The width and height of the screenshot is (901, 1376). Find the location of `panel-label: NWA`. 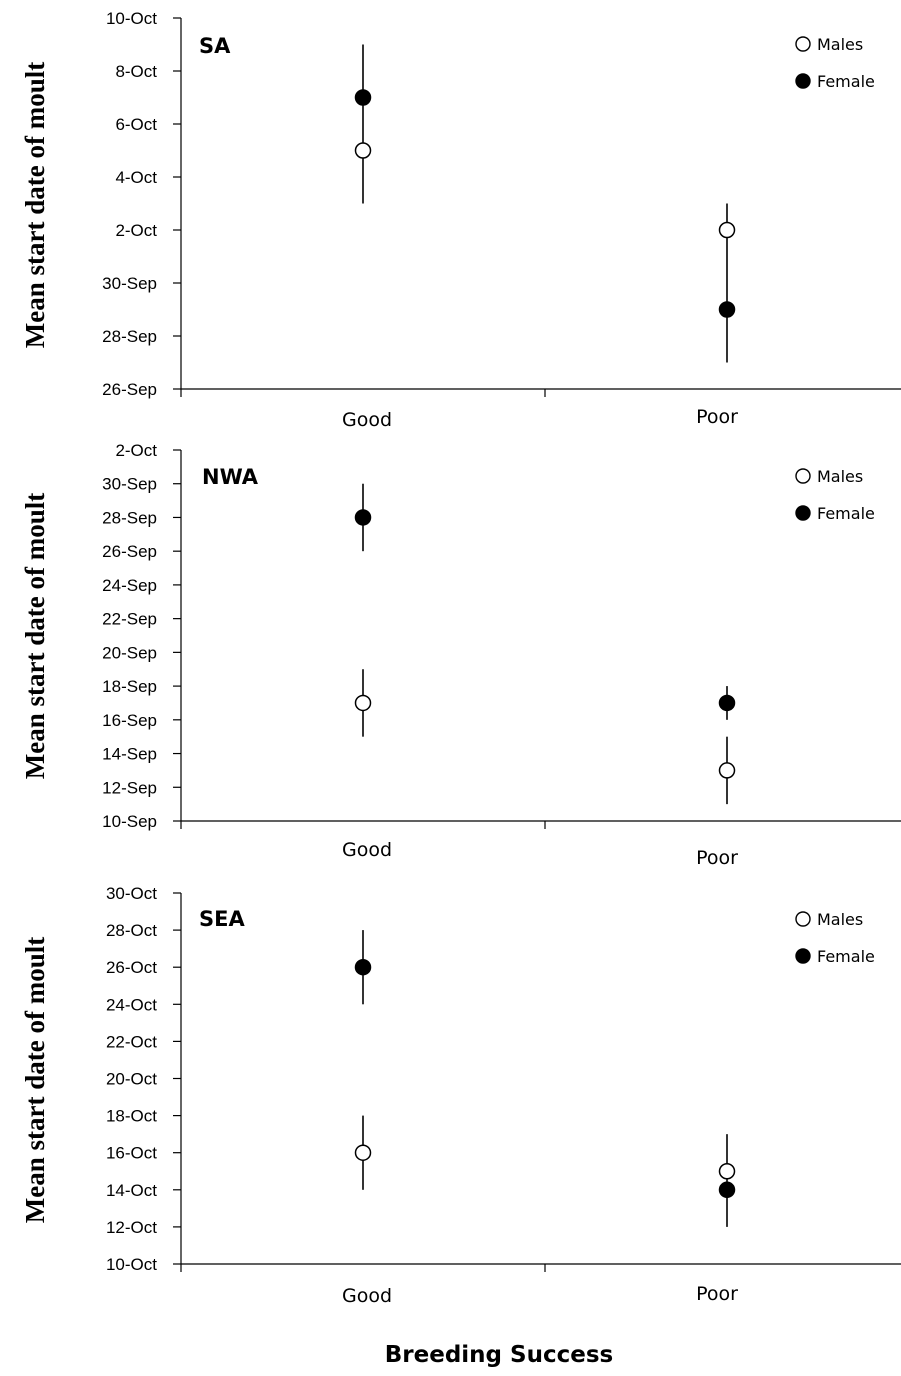

panel-label: NWA is located at coordinates (230, 477).